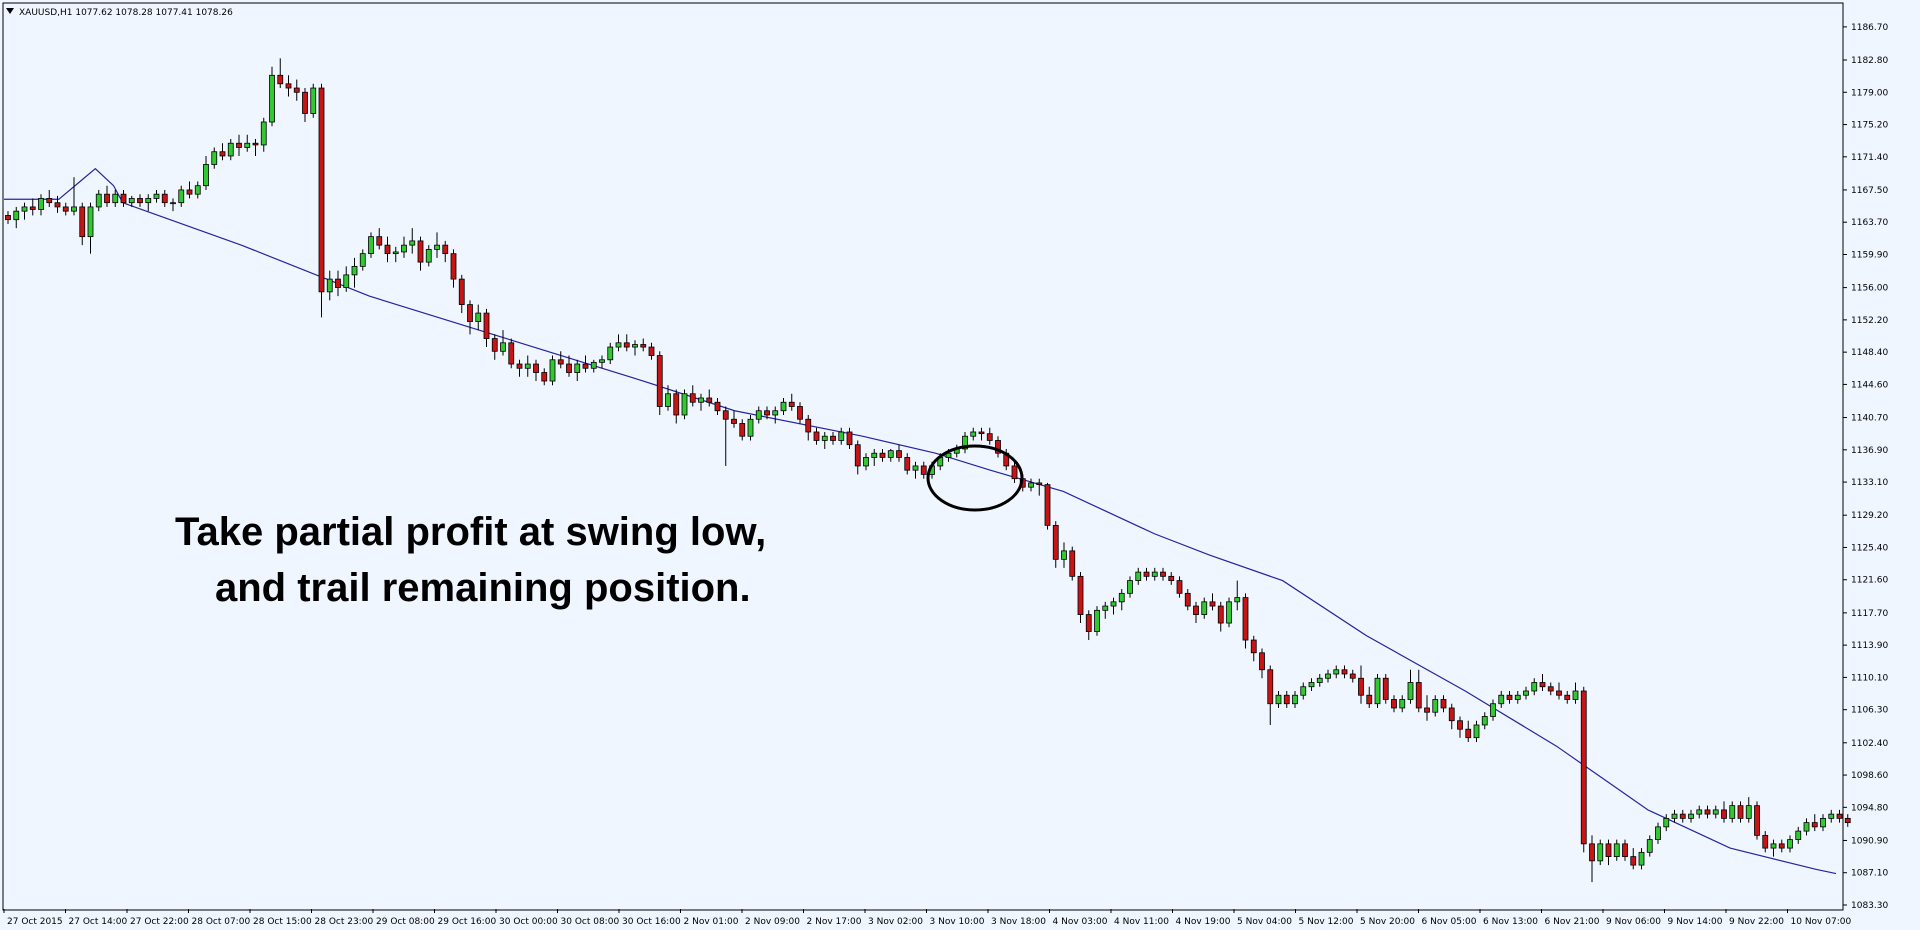  I want to click on dropdown-triangle-icon, so click(10, 11).